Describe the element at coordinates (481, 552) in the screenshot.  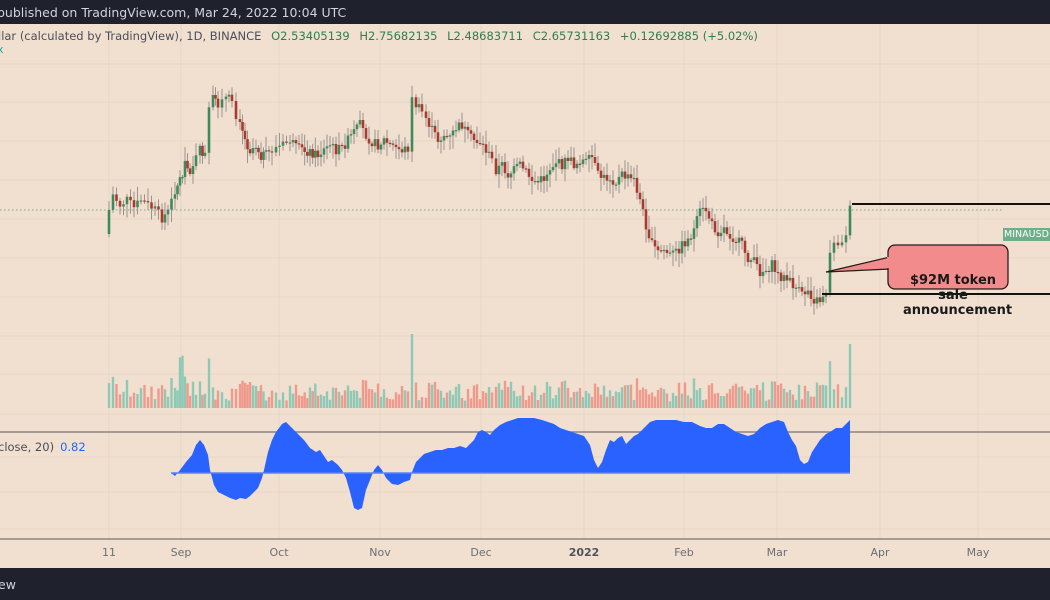
I see `time-axis-label: Dec` at that location.